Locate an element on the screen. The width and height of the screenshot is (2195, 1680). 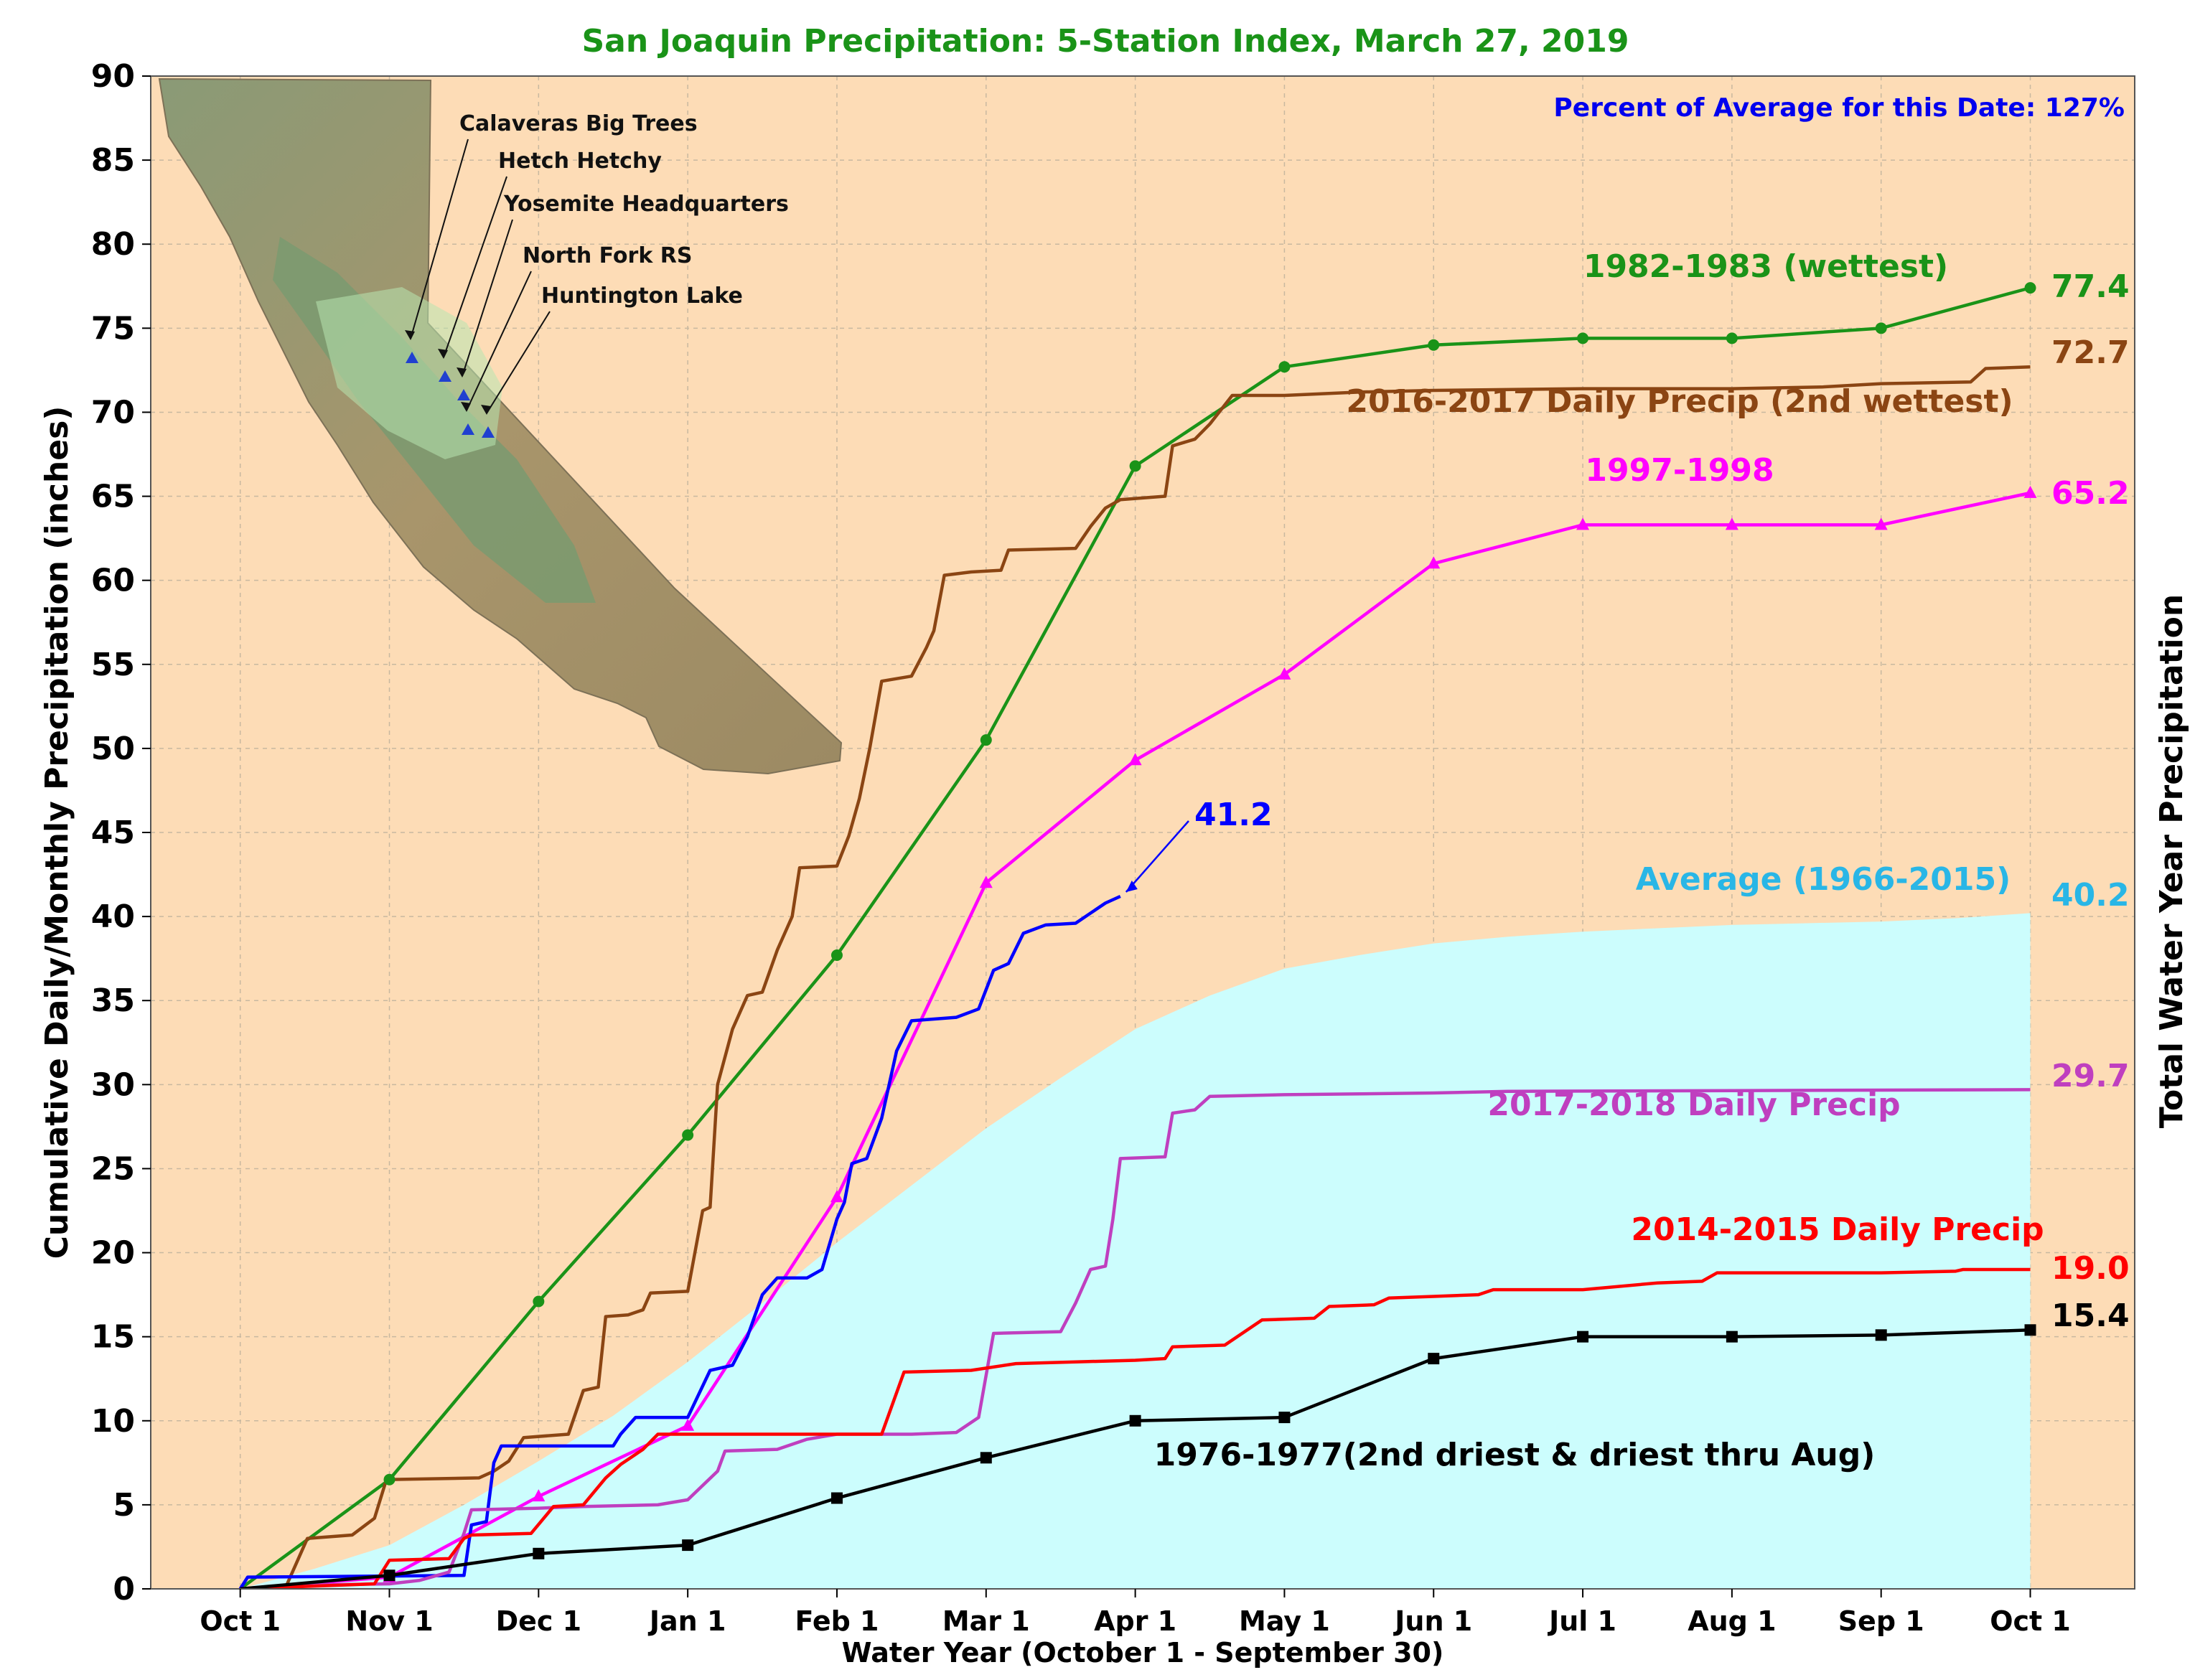
chart-subtitle: Percent of Average for this Date: 127% is located at coordinates (1839, 108).